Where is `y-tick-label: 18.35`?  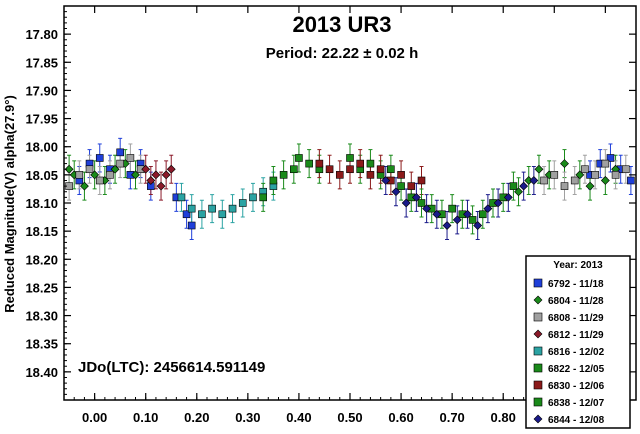
y-tick-label: 18.35 is located at coordinates (41, 344).